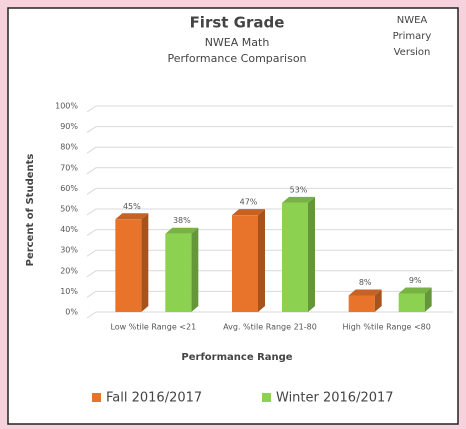 This screenshot has height=429, width=466. I want to click on data-label: 8%, so click(365, 282).